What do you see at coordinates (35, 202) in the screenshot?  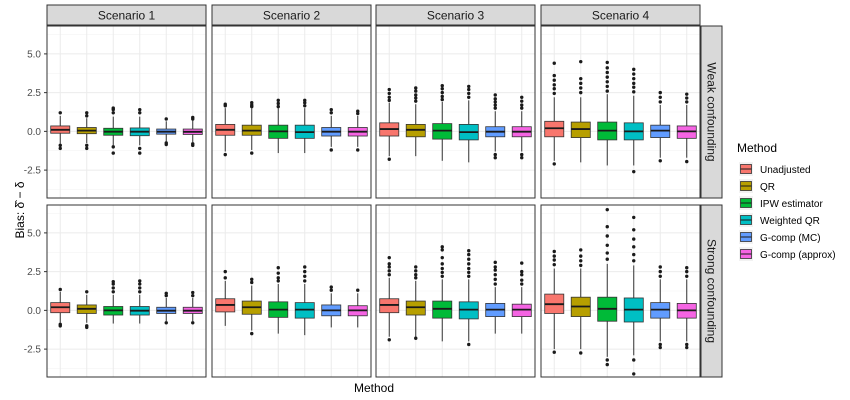 I see `y-axis-layer: -2.5 0.0 2.5 5.0 -2.5 0.0 2.5 5.0` at bounding box center [35, 202].